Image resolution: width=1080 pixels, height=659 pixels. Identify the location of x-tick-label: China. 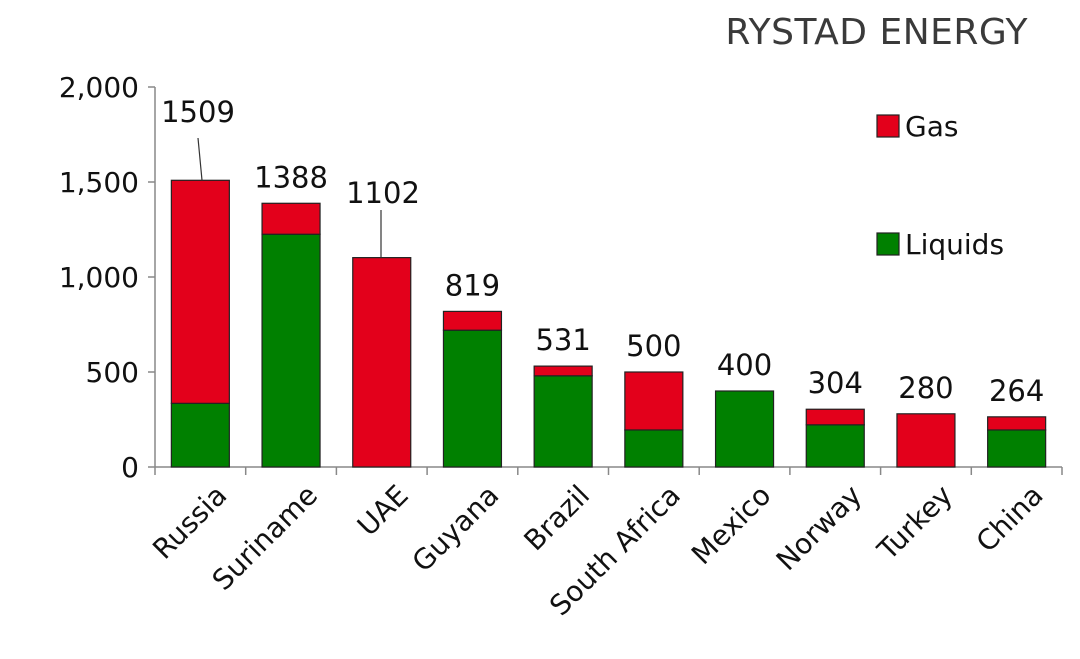
(1010, 519).